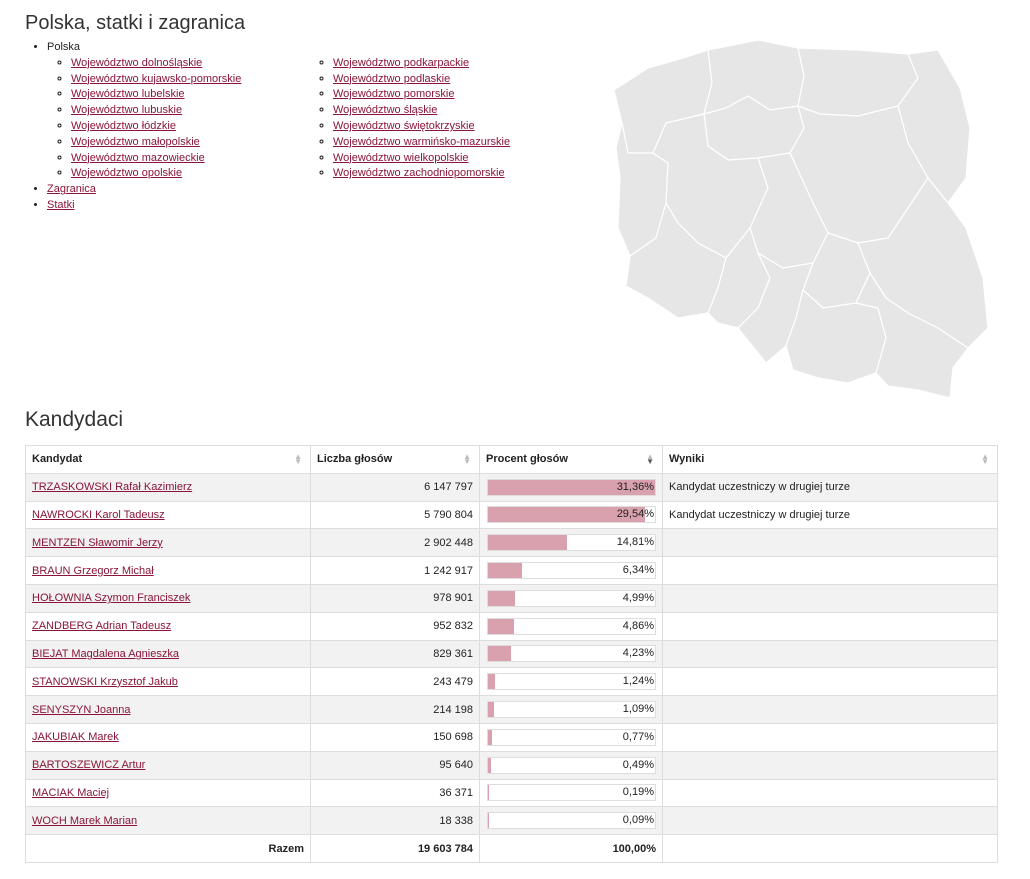  Describe the element at coordinates (89, 765) in the screenshot. I see `candidate-link: BARTOSZEWICZ Artur` at that location.